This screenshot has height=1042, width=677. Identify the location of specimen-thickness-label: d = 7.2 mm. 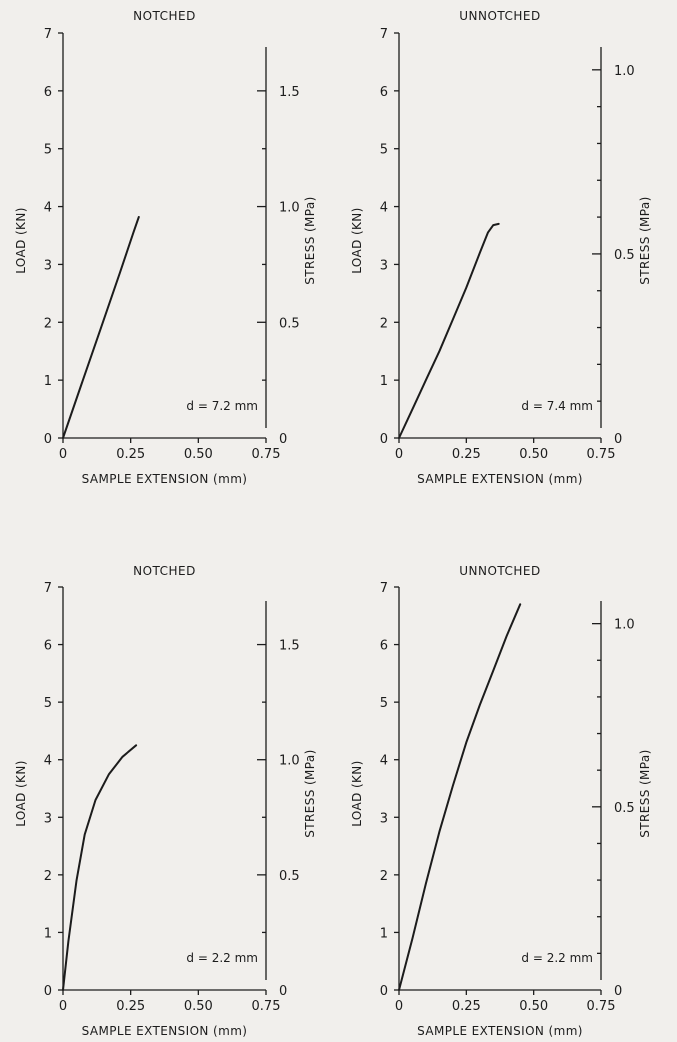
(222, 406).